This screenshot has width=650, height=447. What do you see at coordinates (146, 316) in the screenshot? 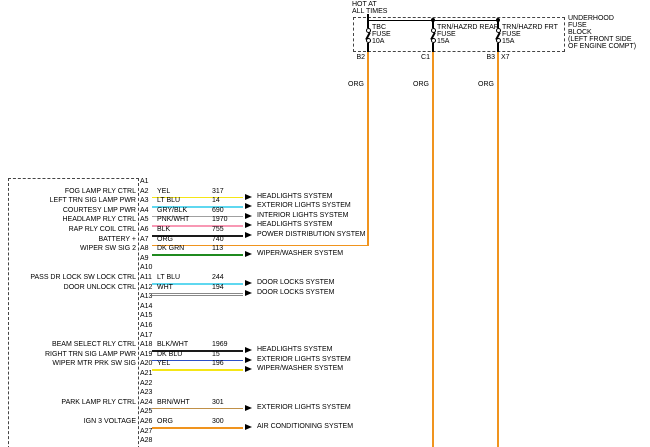
I see `pin-label-A15: A15` at bounding box center [146, 316].